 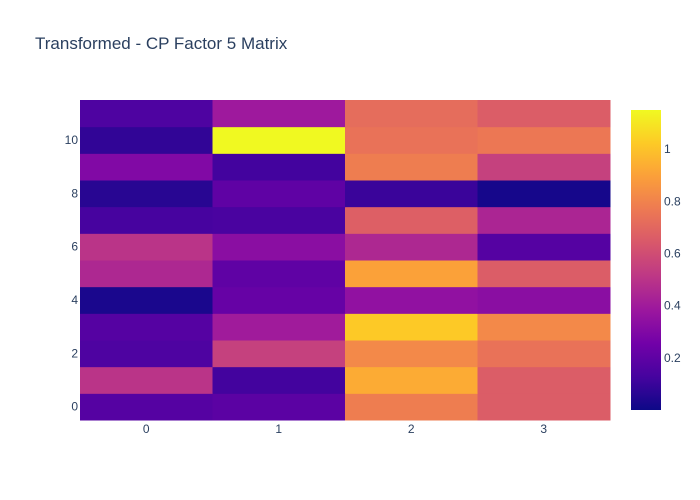 I want to click on y-tick-label: 8, so click(x=74, y=193).